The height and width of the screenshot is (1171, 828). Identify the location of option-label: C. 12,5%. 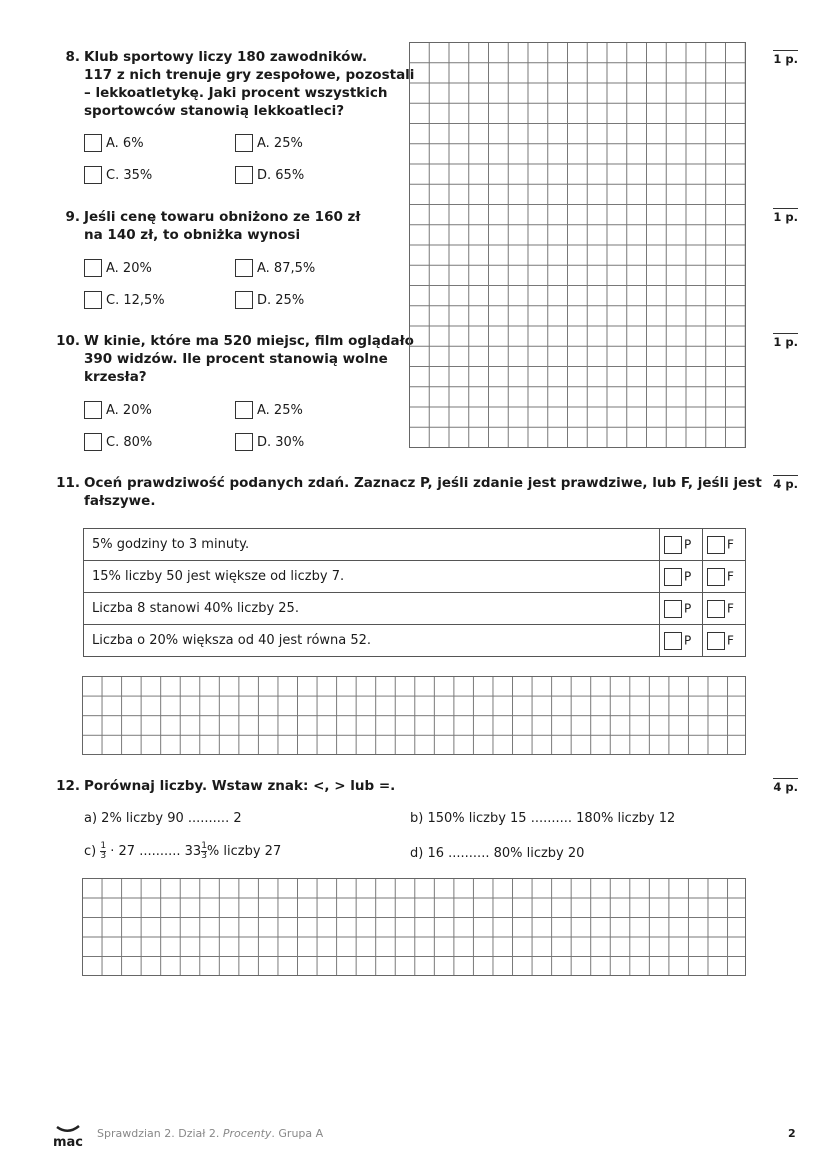
(135, 300).